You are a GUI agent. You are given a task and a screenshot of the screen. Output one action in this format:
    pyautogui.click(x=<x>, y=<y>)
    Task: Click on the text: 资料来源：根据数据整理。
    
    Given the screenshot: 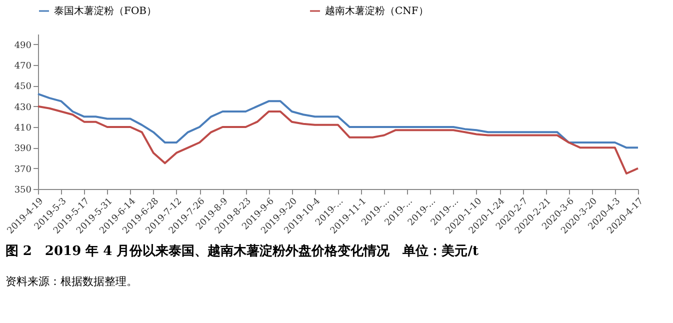 What is the action you would take?
    pyautogui.click(x=71, y=281)
    